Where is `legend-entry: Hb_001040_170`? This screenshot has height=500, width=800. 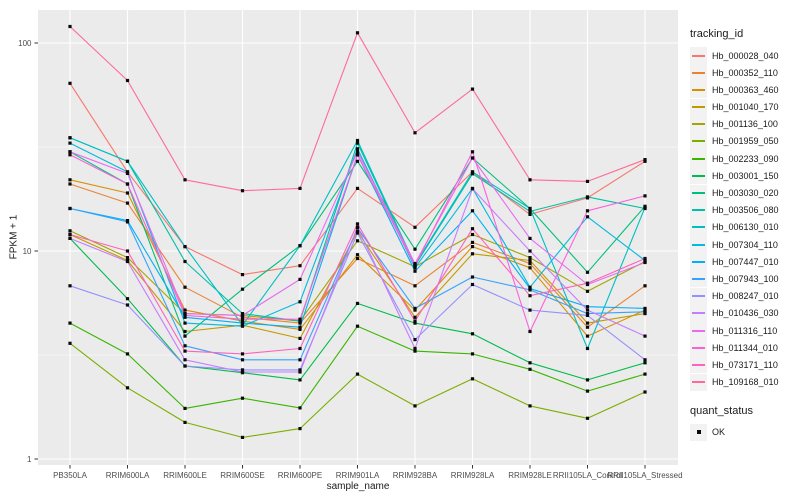
legend-entry: Hb_001040_170 is located at coordinates (744, 107).